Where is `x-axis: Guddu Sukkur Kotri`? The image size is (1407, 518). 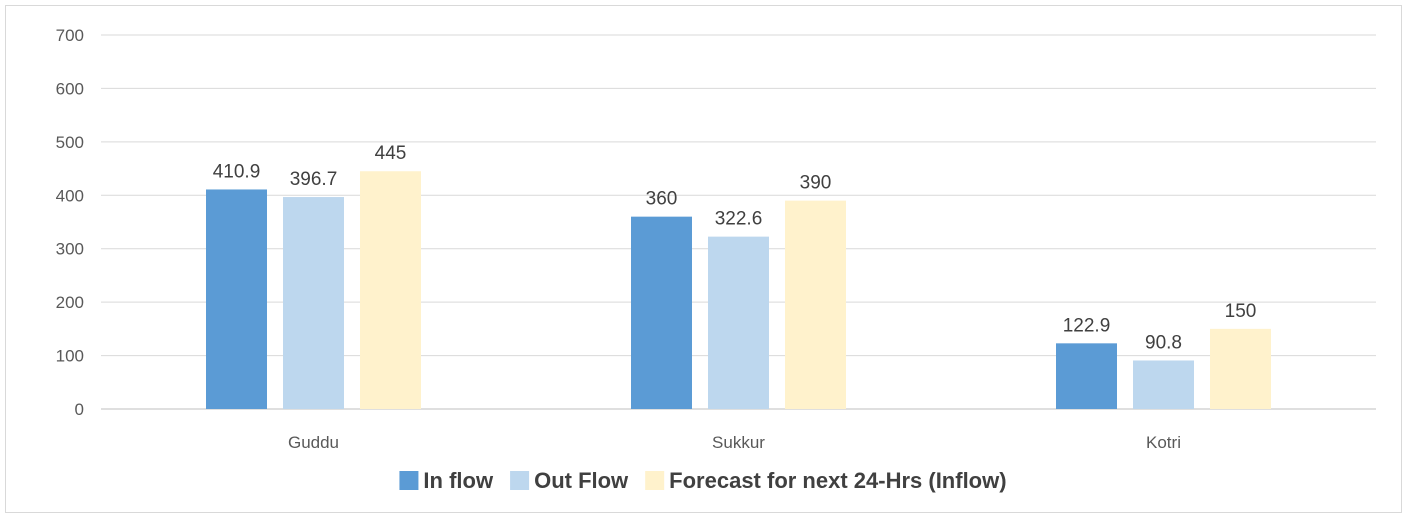 x-axis: Guddu Sukkur Kotri is located at coordinates (734, 442).